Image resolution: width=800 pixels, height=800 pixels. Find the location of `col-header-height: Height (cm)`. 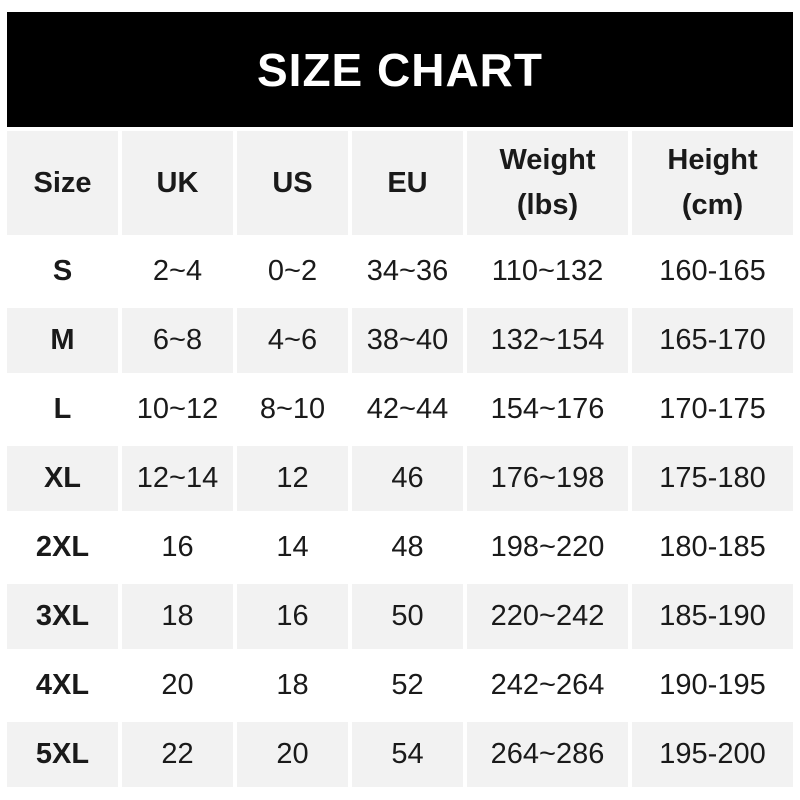

col-header-height: Height (cm) is located at coordinates (712, 183).